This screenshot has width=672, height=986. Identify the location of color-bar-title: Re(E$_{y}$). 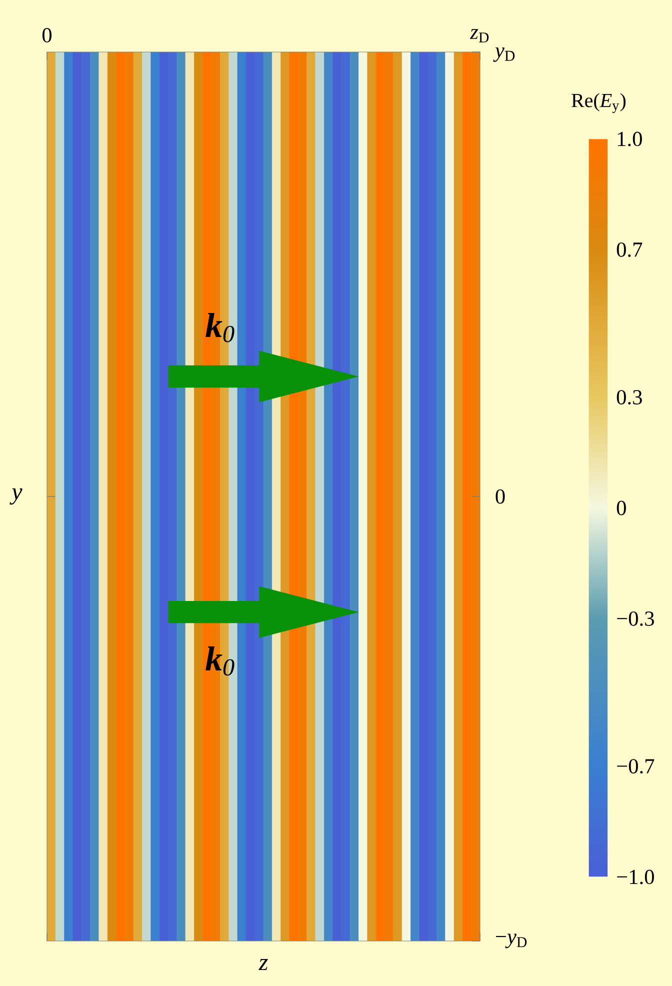
(599, 103).